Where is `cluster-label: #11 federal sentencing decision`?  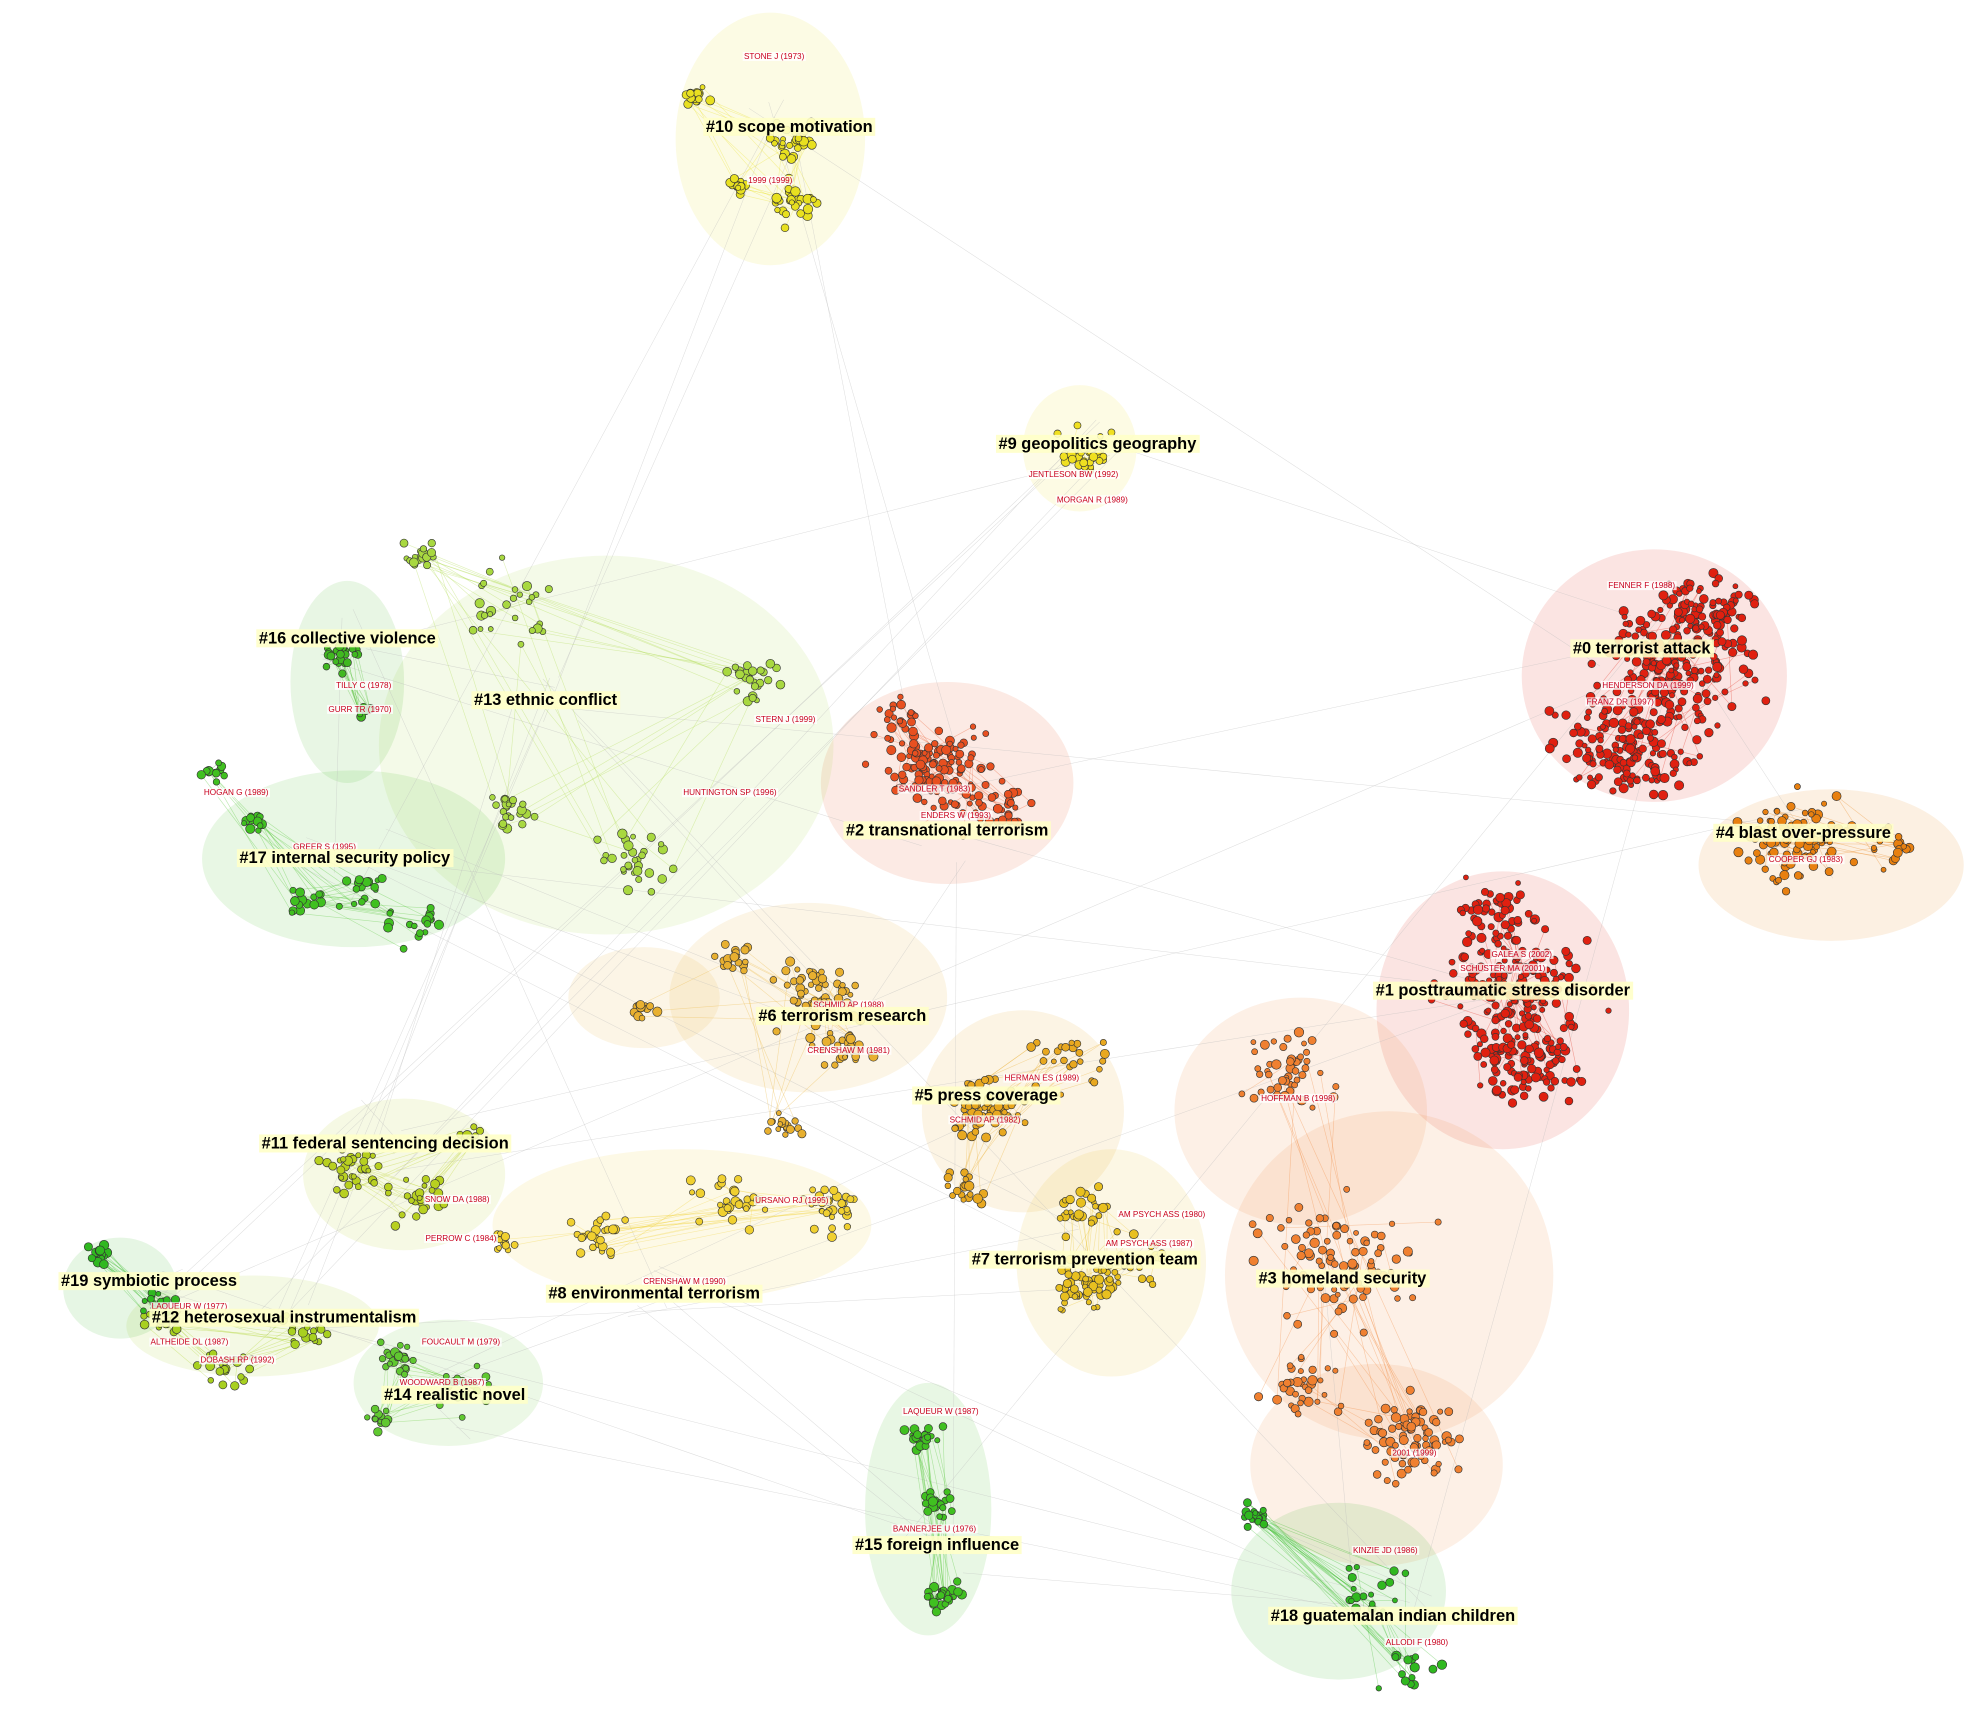
cluster-label: #11 federal sentencing decision is located at coordinates (385, 1143).